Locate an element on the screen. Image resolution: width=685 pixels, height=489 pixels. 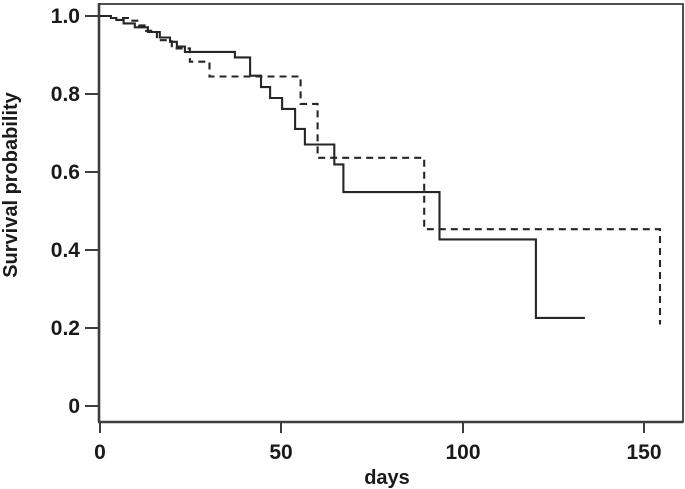
x-tick-label: 100 is located at coordinates (462, 452).